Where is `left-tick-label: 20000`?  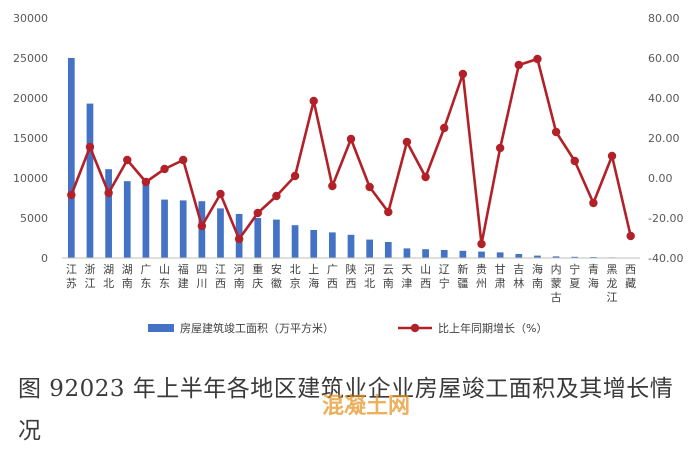
left-tick-label: 20000 is located at coordinates (30, 98).